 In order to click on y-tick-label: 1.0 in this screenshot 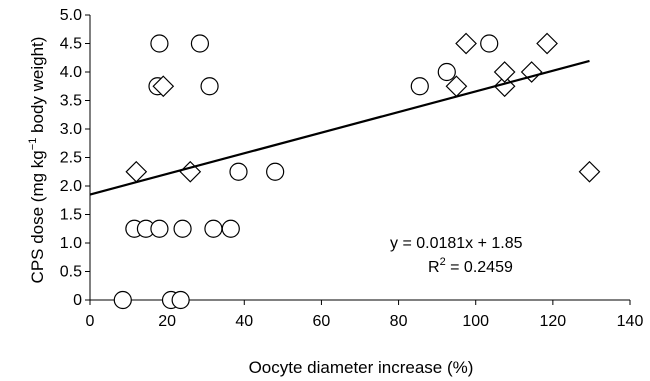, I will do `click(71, 243)`.